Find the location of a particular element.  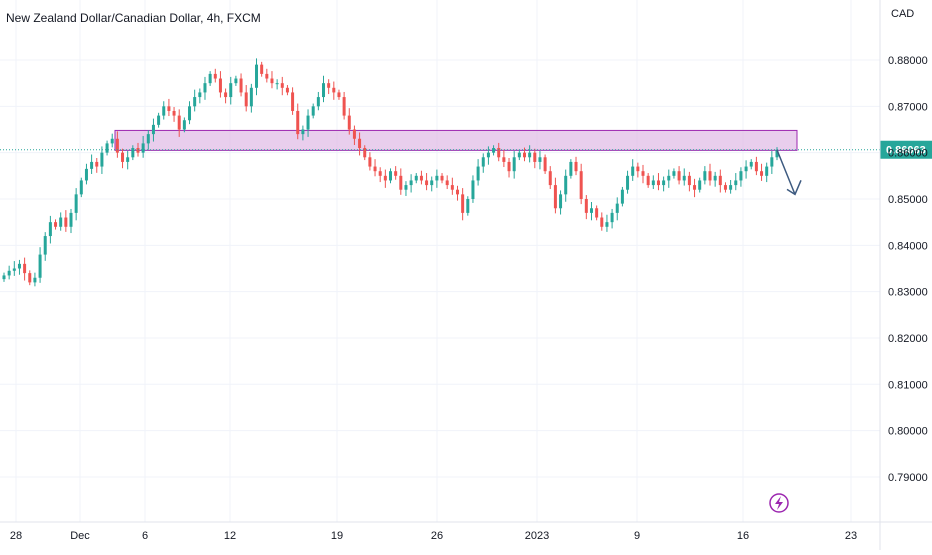

projection-arrow-shaft is located at coordinates (786, 172).